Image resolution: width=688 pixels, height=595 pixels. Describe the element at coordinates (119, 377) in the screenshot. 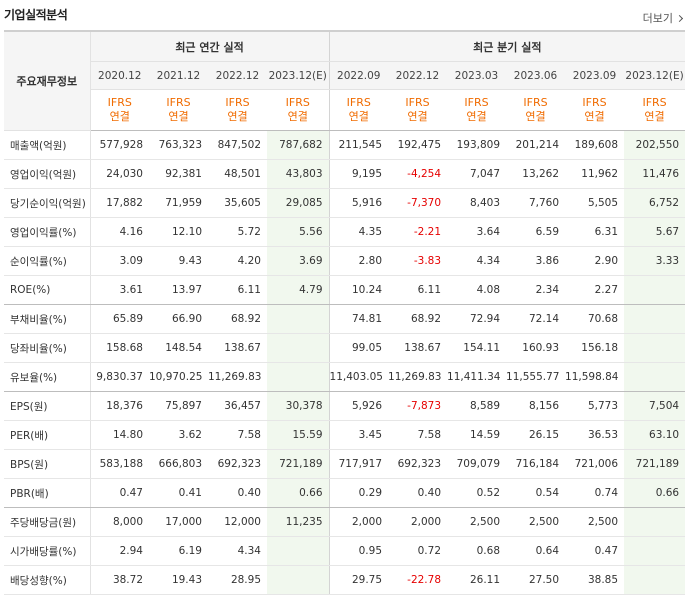

I see `table-cell: 9,830.37` at that location.